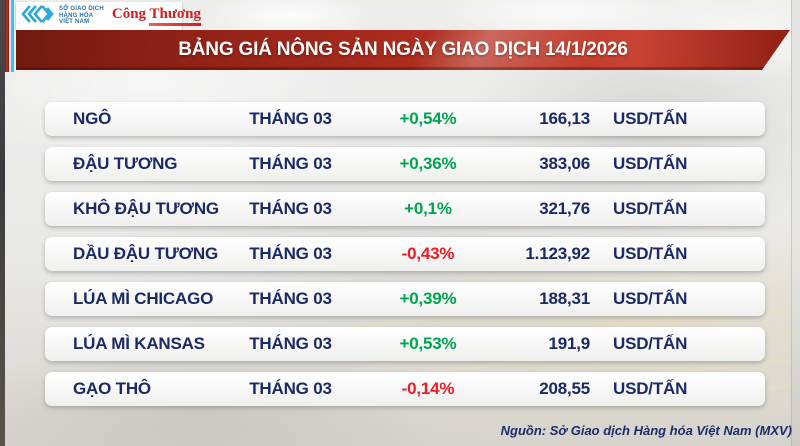 Image resolution: width=800 pixels, height=446 pixels. What do you see at coordinates (92, 118) in the screenshot?
I see `commodity-name: NGÔ` at bounding box center [92, 118].